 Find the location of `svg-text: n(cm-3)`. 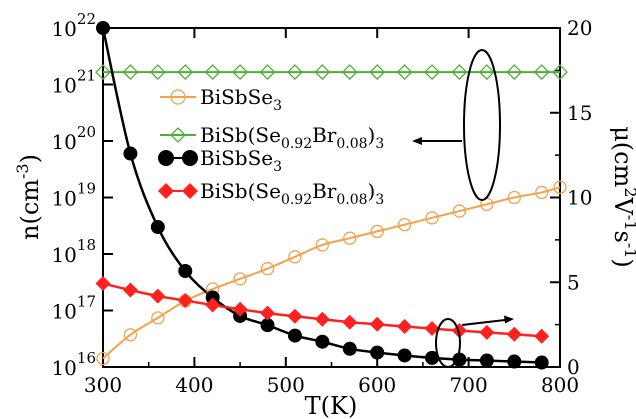

svg-text: n(cm-3) is located at coordinates (28, 197).